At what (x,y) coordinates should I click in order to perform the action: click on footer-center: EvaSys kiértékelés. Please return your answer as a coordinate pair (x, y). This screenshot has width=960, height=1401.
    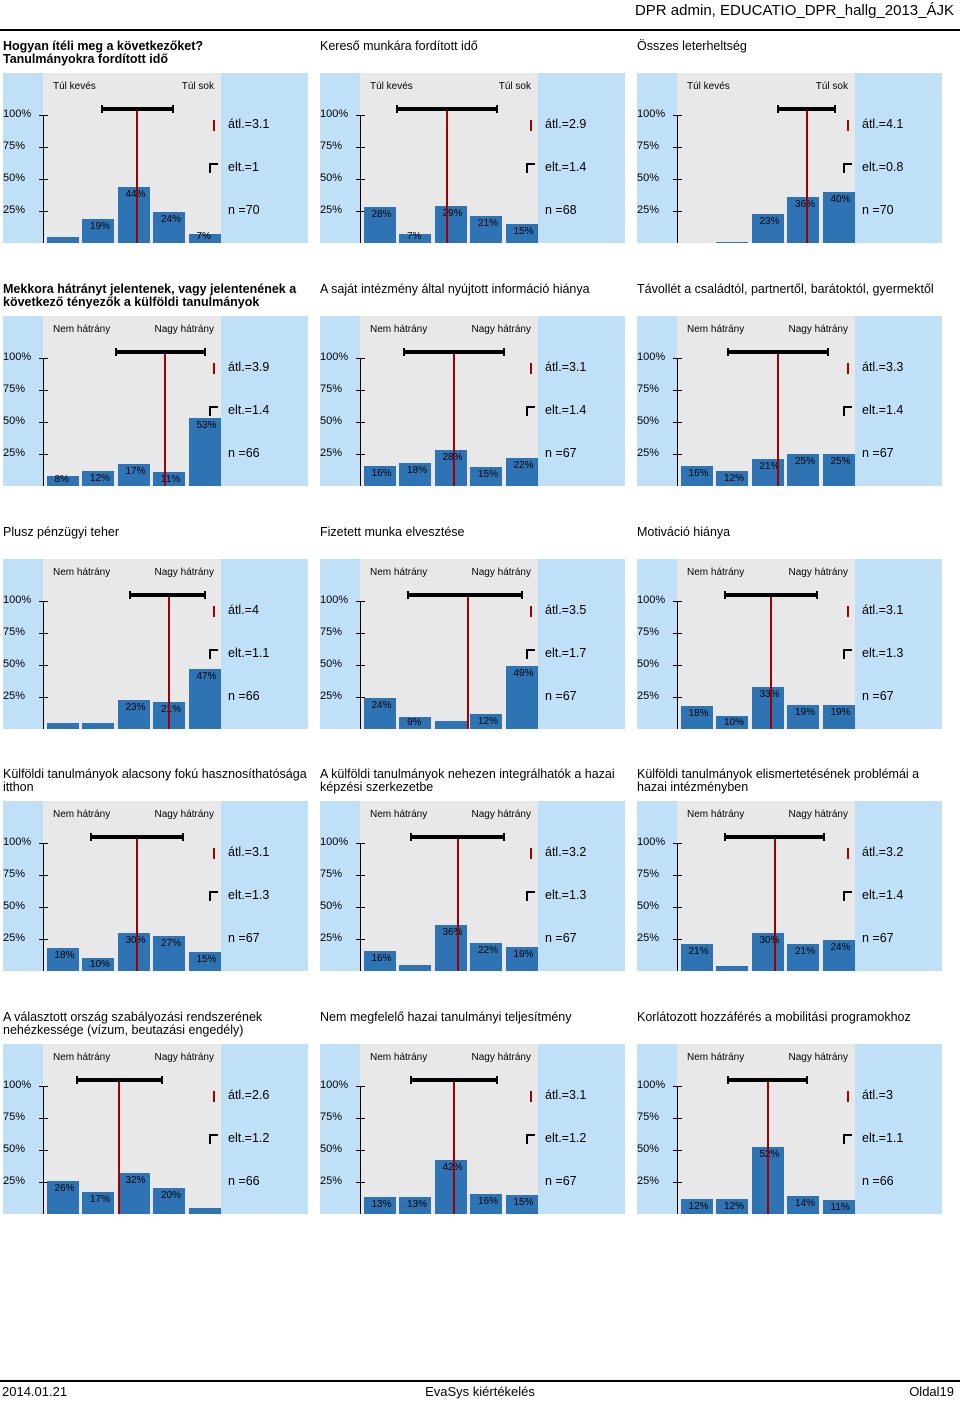
    Looking at the image, I should click on (480, 1391).